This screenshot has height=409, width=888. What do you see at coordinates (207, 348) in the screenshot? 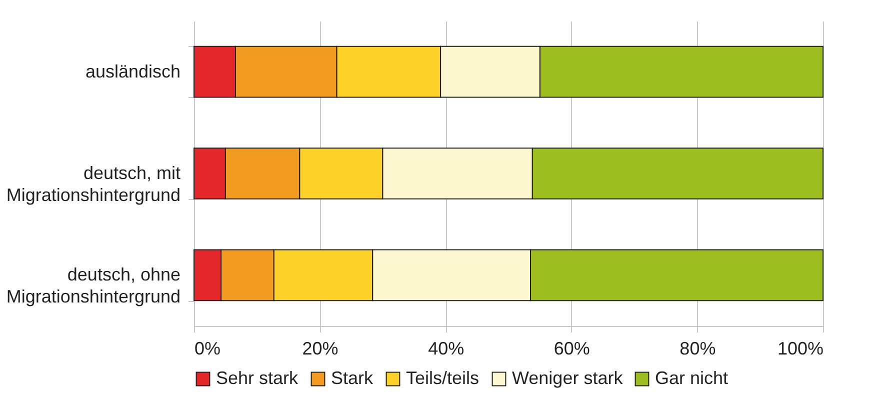
I see `x-tick-label: 0%` at bounding box center [207, 348].